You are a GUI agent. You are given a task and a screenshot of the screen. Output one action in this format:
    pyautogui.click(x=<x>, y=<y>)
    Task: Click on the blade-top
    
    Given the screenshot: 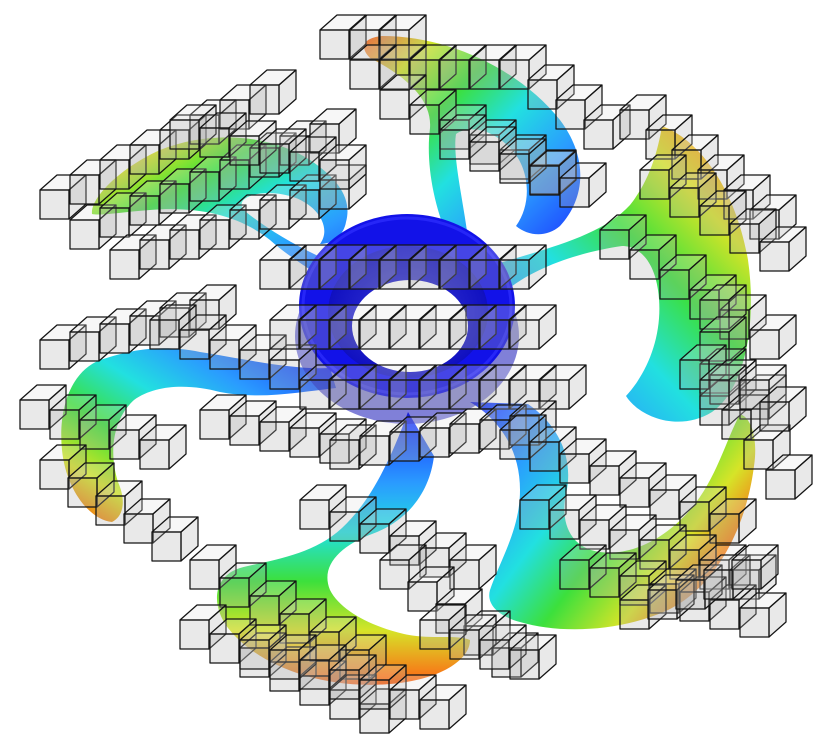 What is the action you would take?
    pyautogui.click(x=472, y=146)
    